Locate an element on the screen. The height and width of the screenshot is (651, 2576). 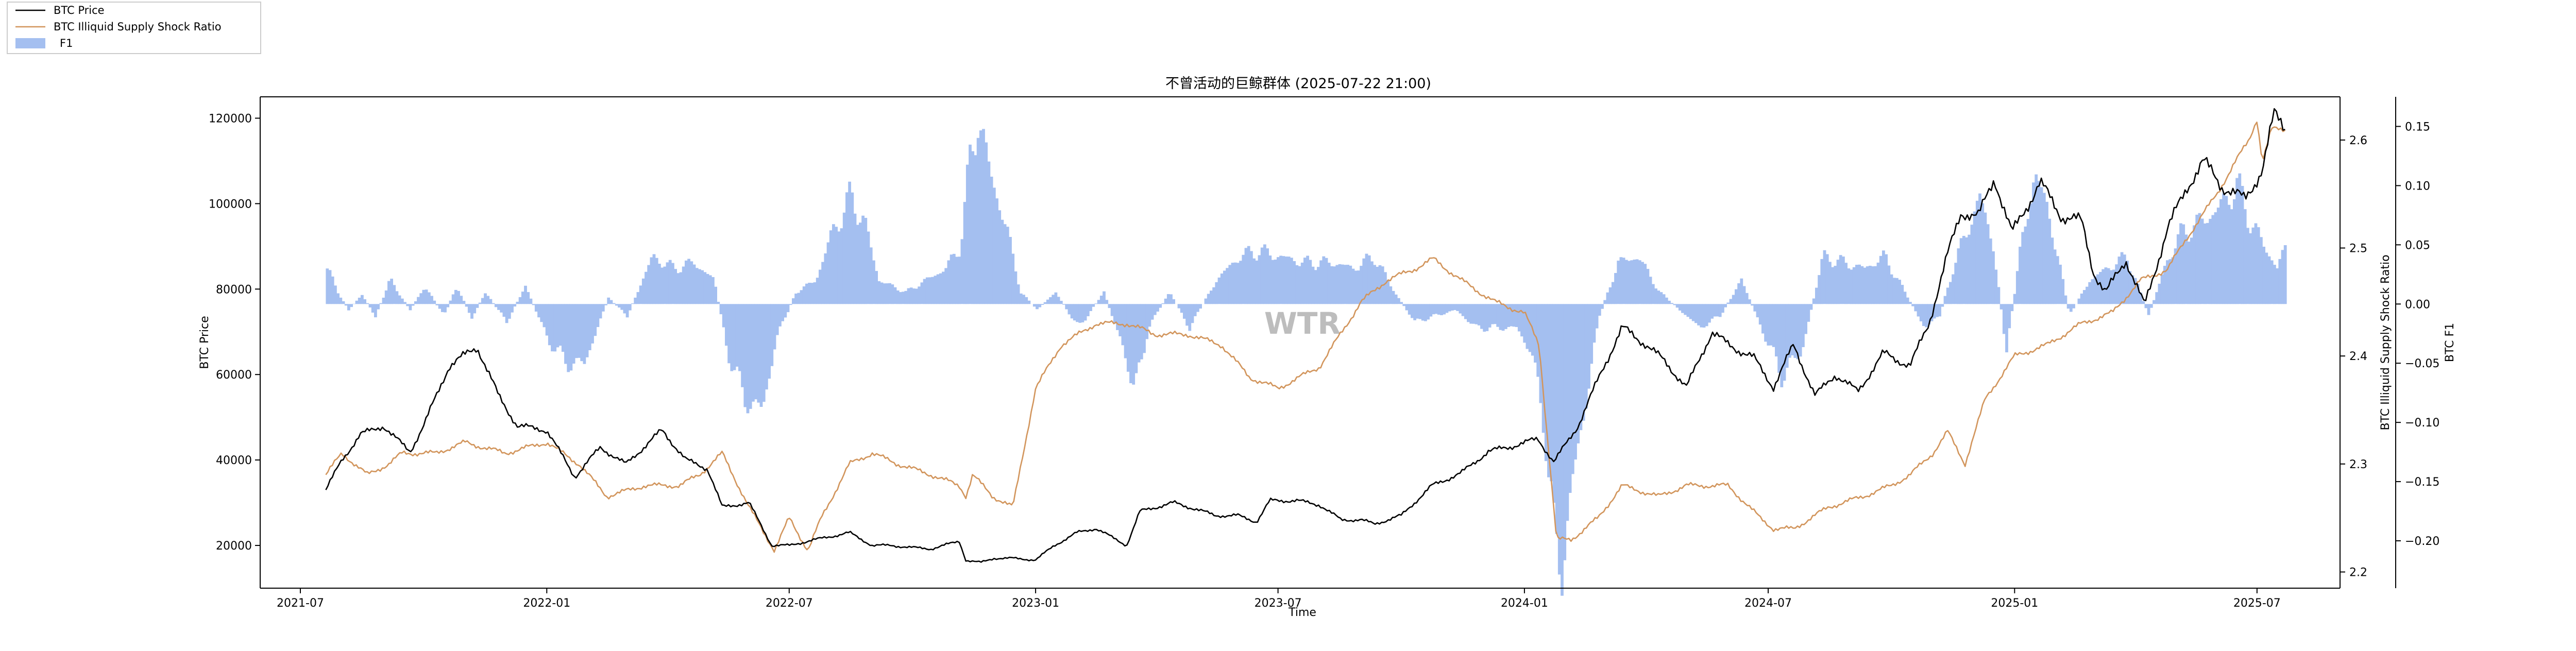
left-y-tick-label: 40000 is located at coordinates (234, 460).